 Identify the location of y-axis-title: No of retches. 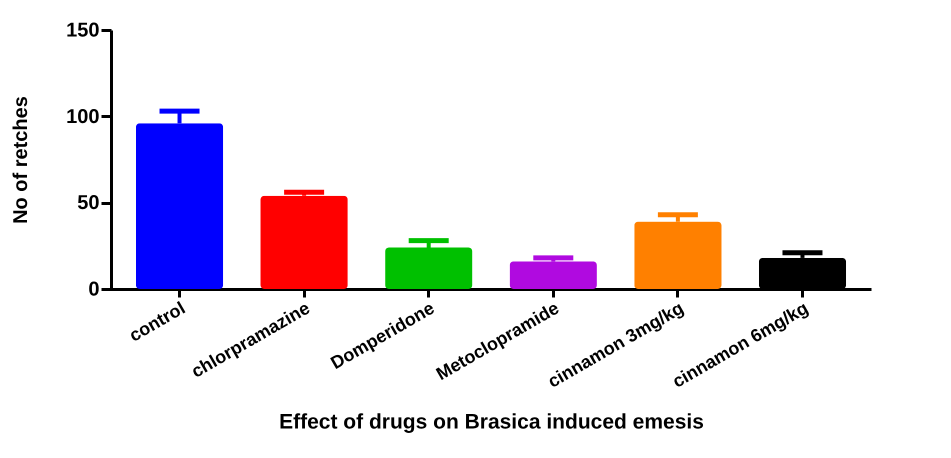
(21, 160).